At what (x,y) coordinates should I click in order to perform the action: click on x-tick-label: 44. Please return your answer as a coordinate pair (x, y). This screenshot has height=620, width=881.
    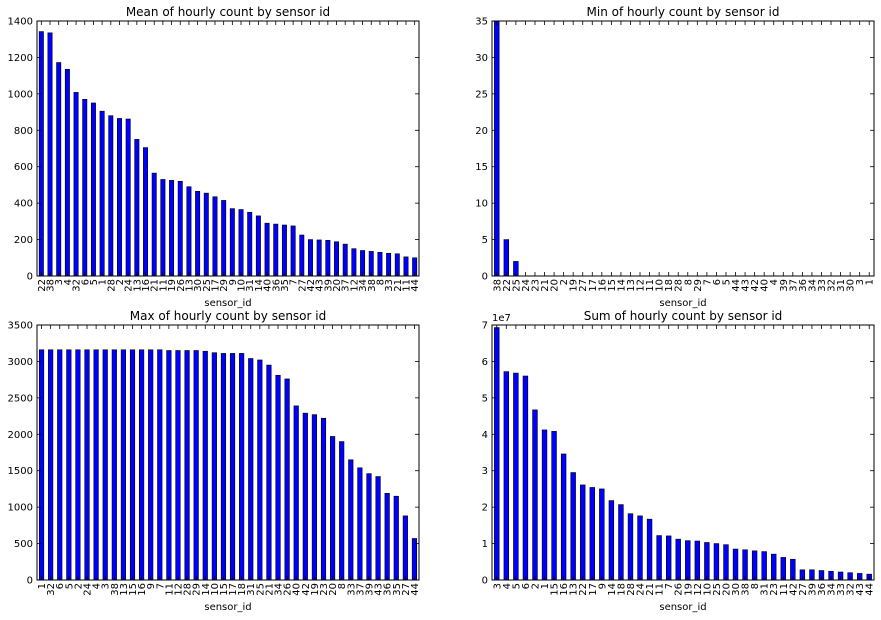
    Looking at the image, I should click on (870, 589).